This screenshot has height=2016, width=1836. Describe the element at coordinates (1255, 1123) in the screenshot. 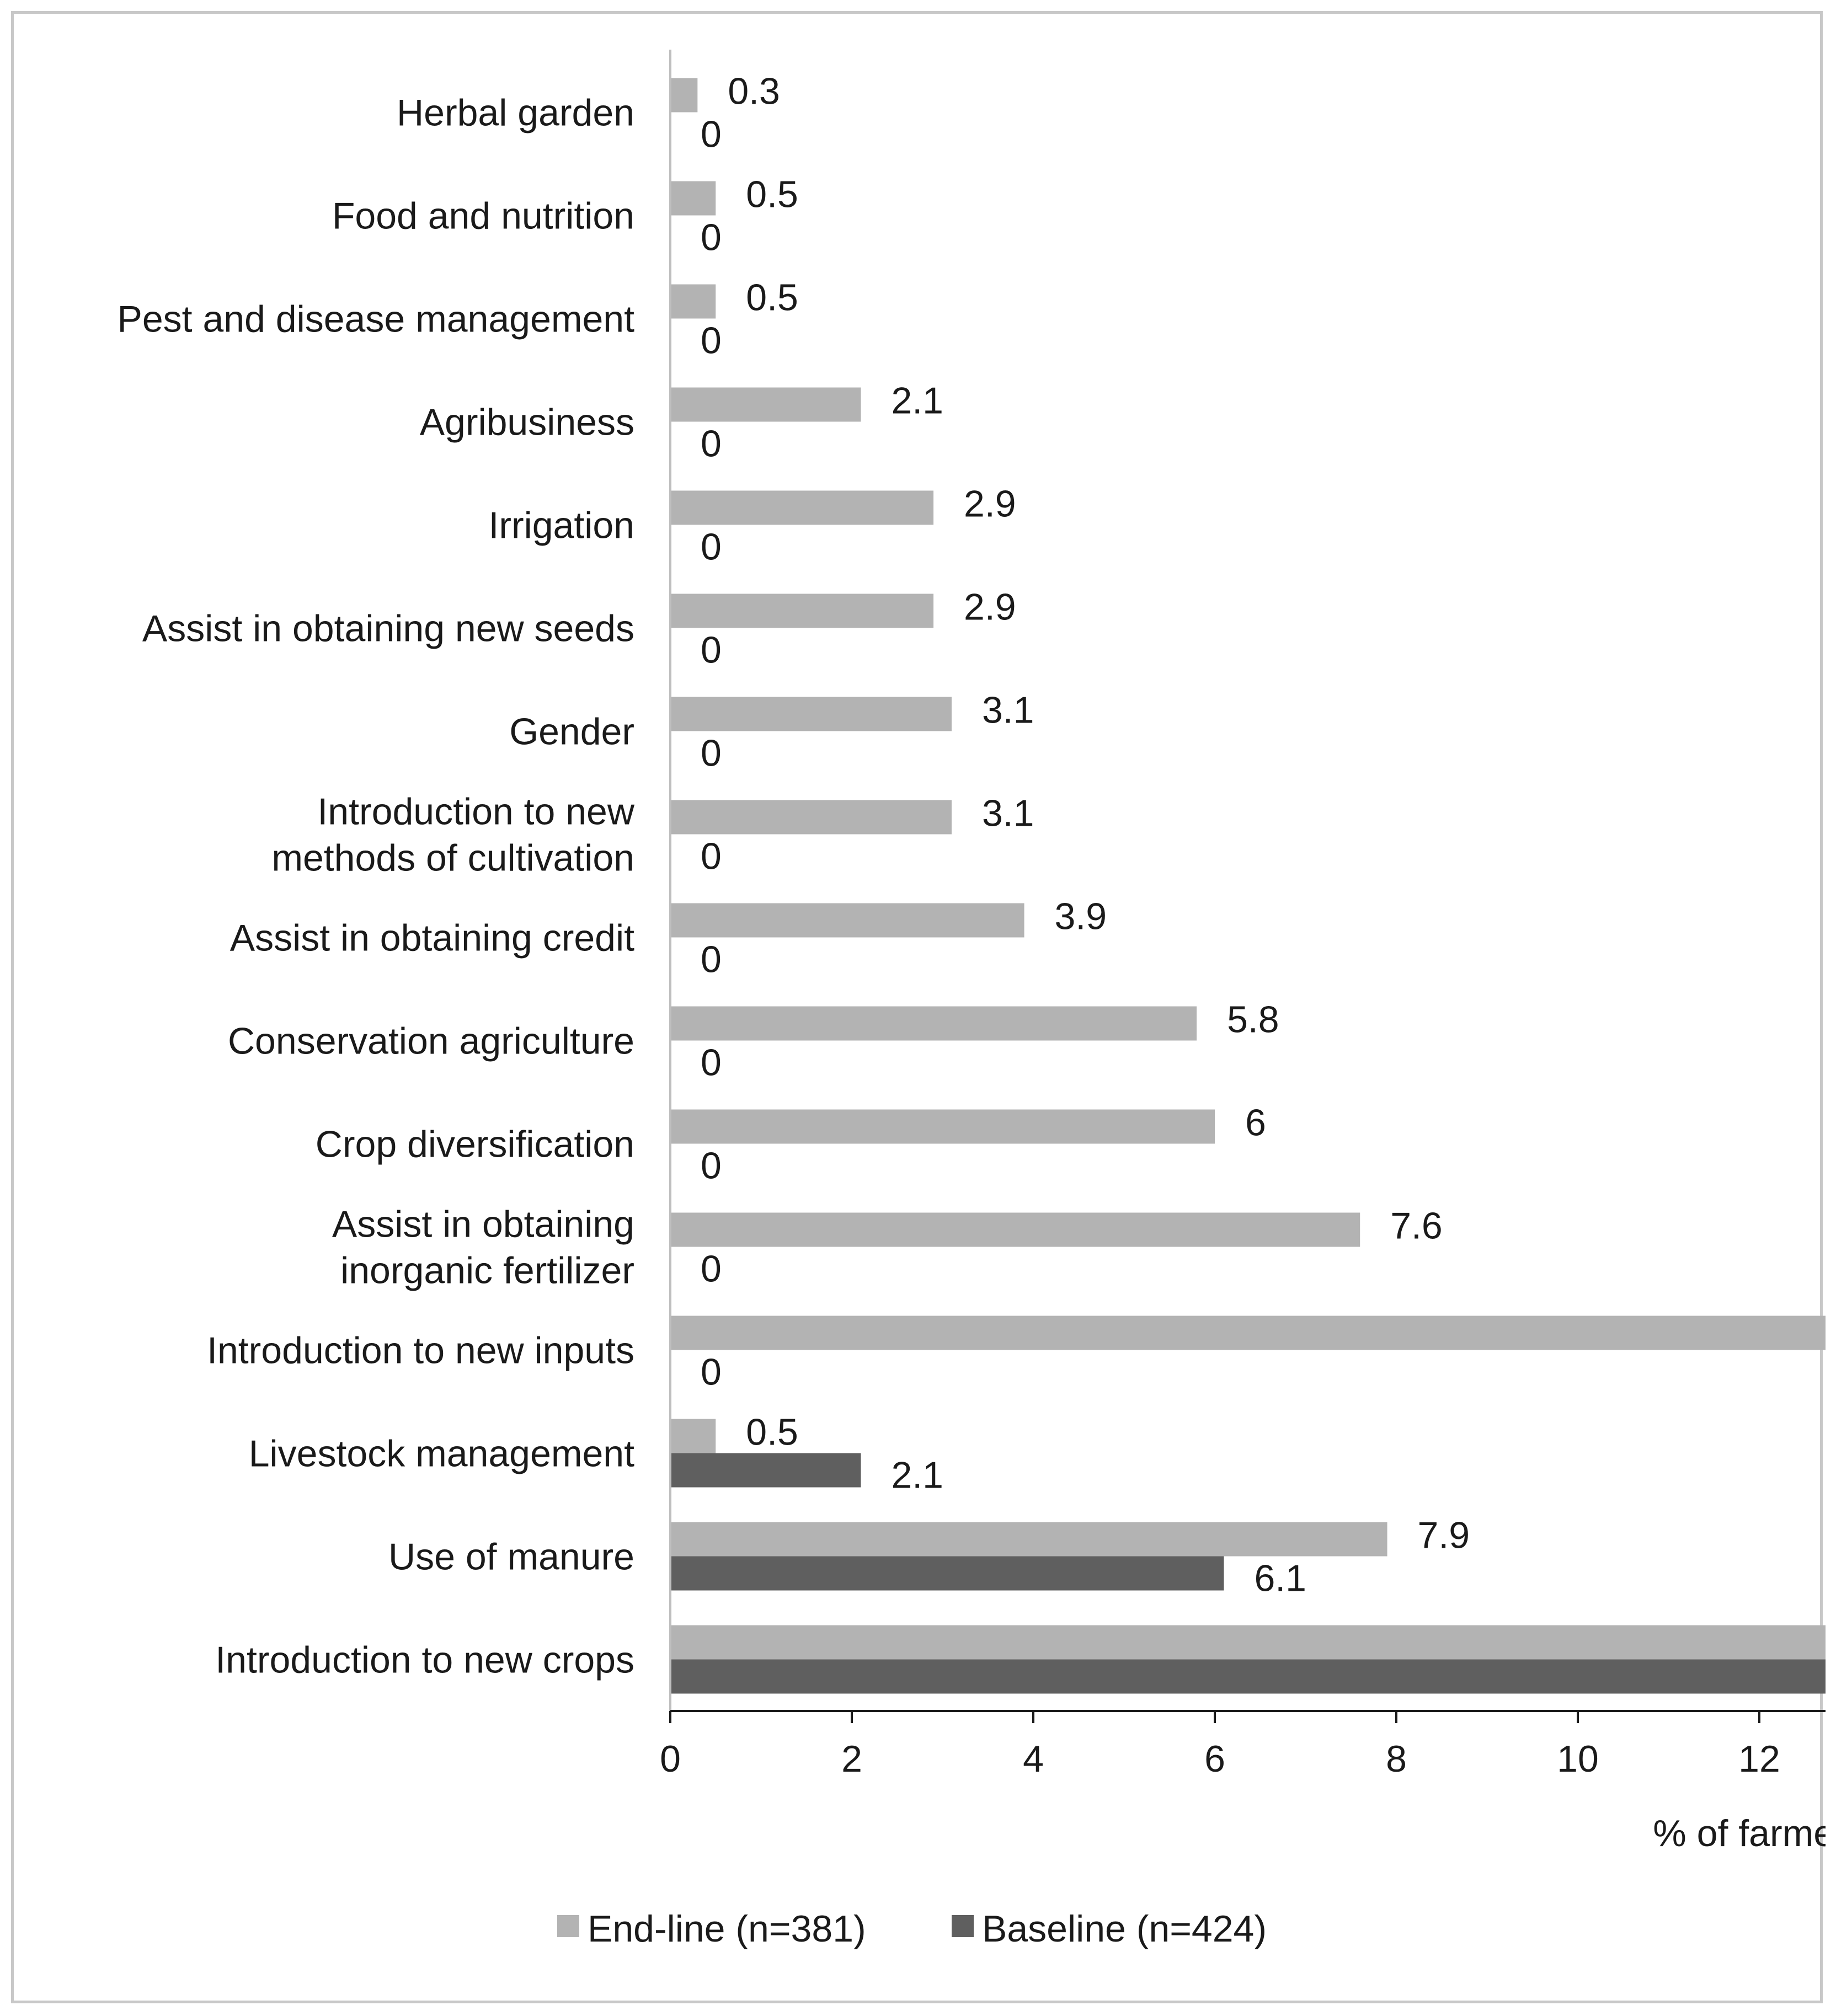

I see `endline-value-label: 6` at that location.